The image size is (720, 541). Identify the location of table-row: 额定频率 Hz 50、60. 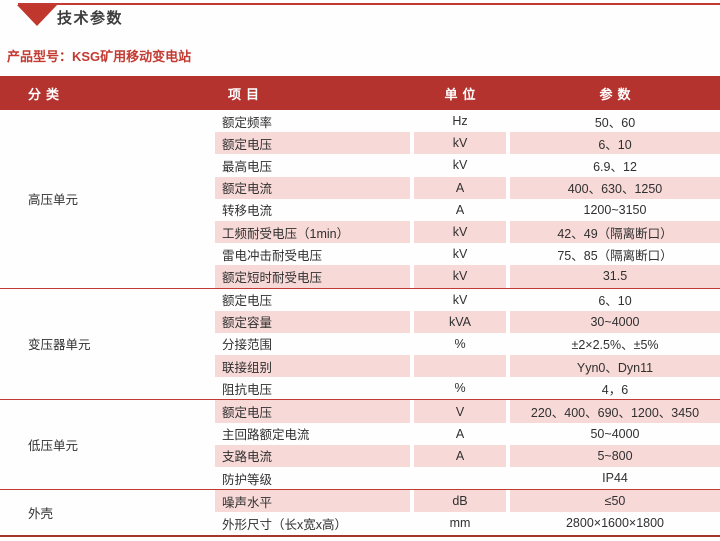
(467, 121).